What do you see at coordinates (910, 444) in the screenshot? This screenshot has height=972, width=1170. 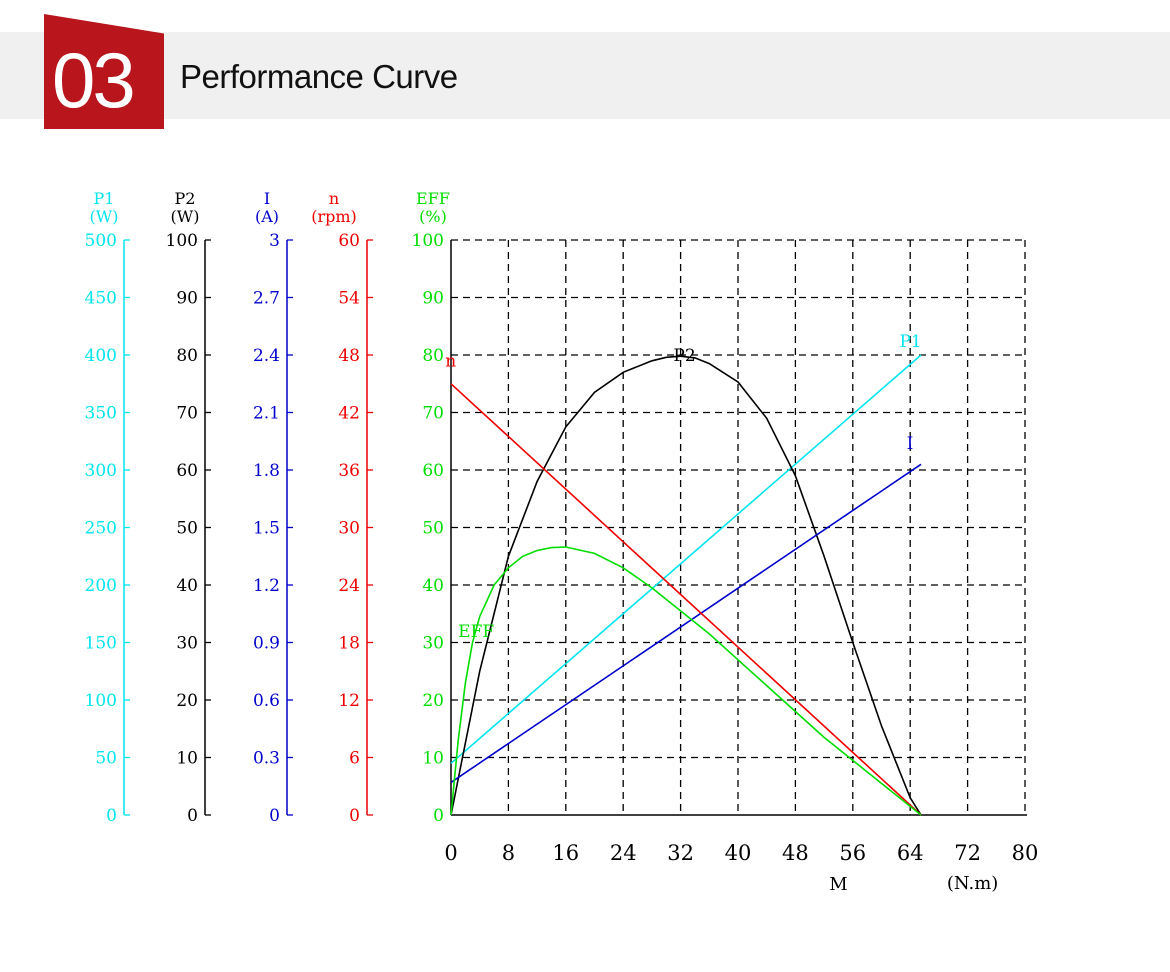 I see `series-label-i: I` at bounding box center [910, 444].